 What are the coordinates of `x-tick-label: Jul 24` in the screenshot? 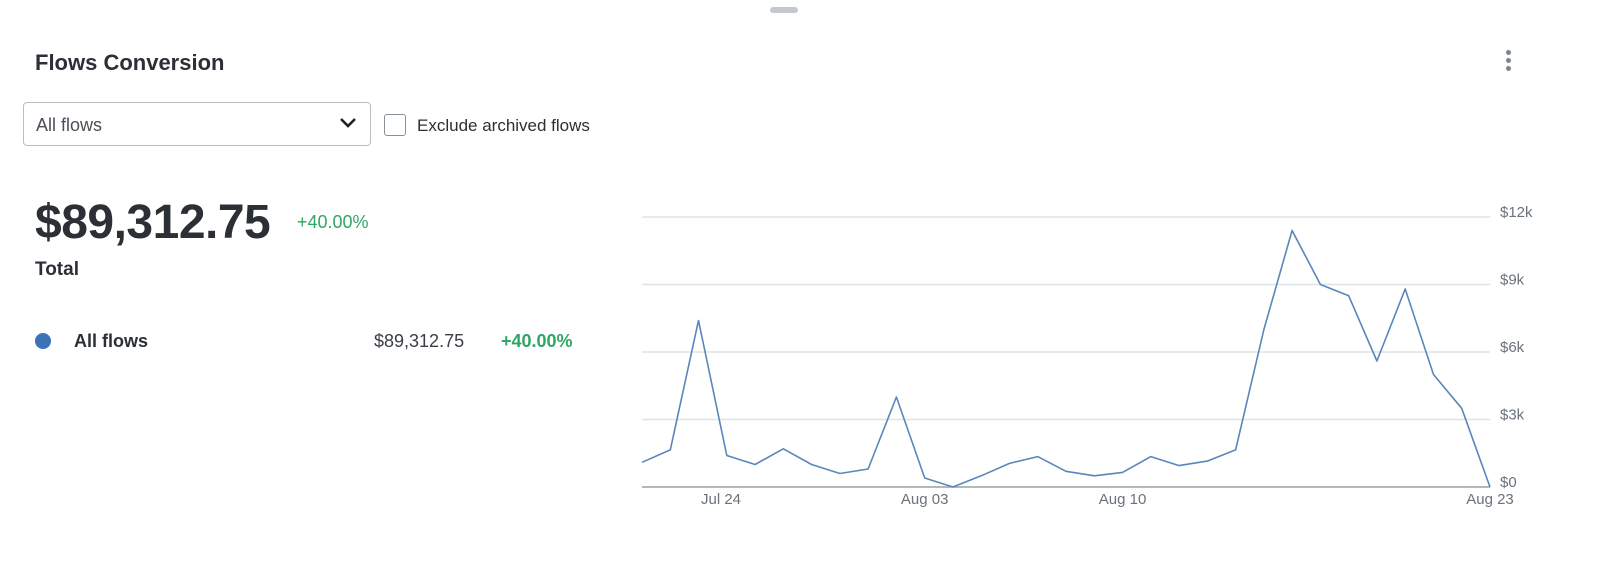 It's located at (721, 499).